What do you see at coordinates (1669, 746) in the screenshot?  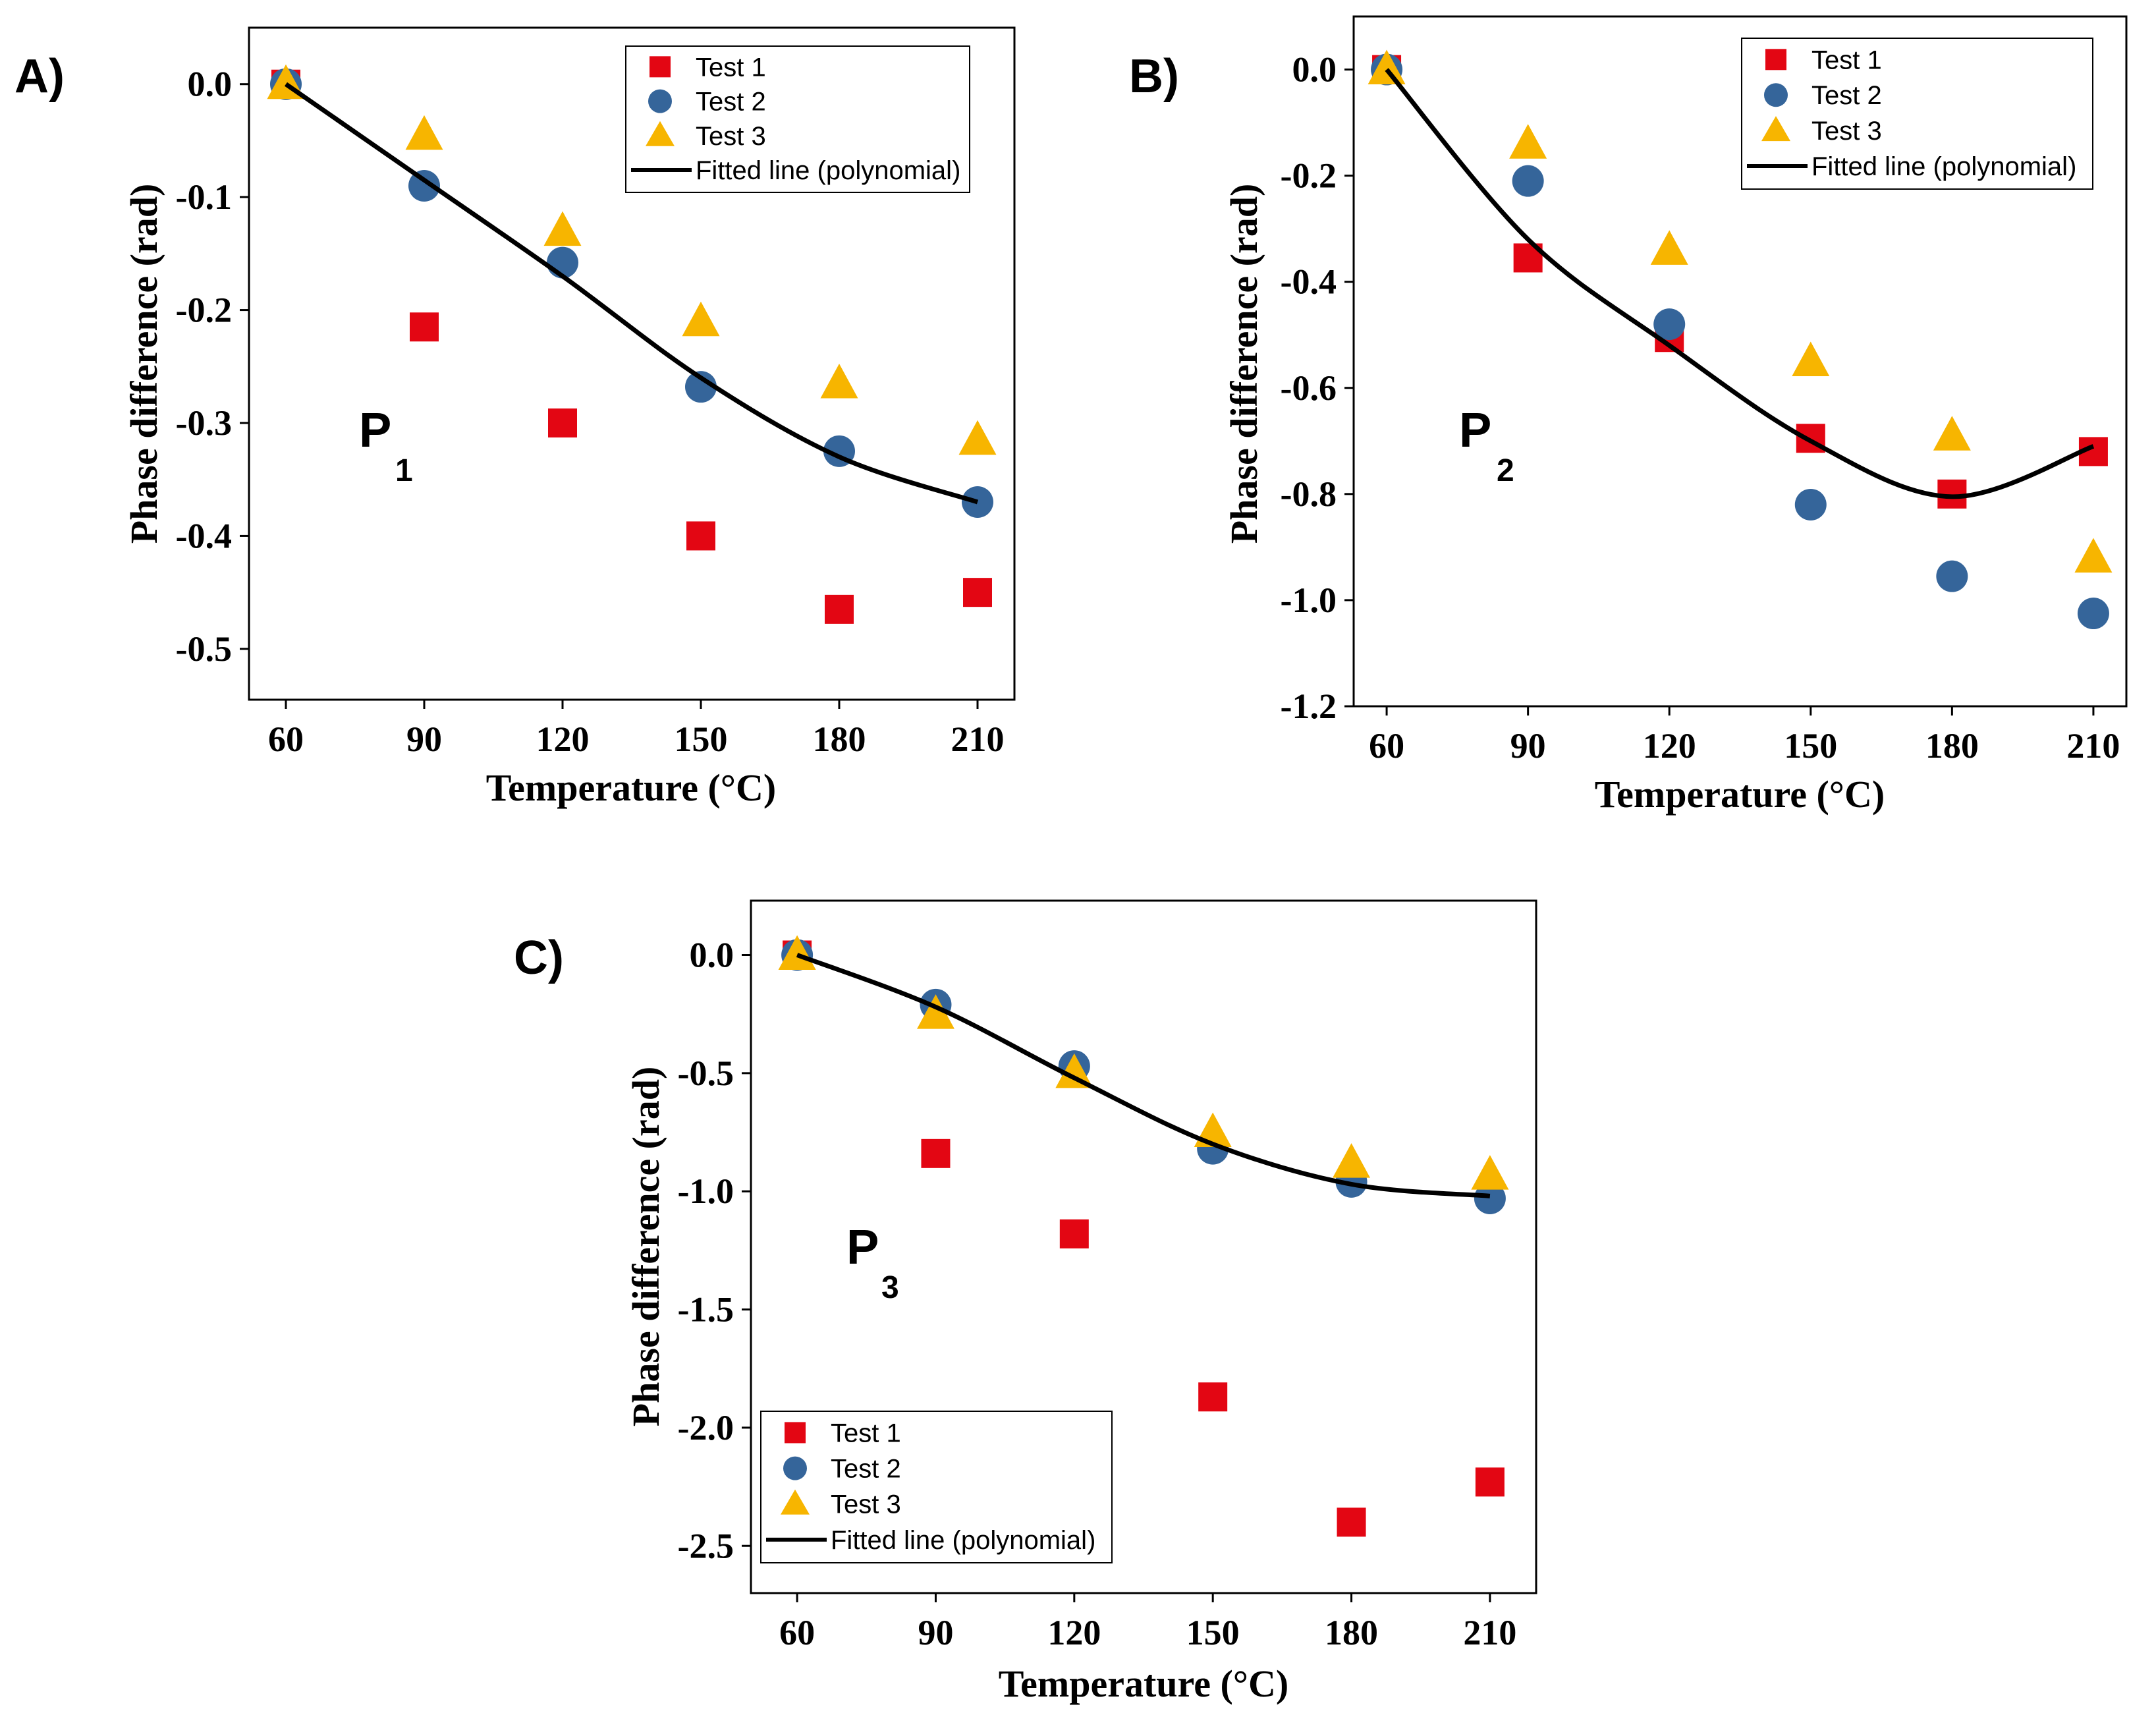 I see `x-tick-label: 120` at bounding box center [1669, 746].